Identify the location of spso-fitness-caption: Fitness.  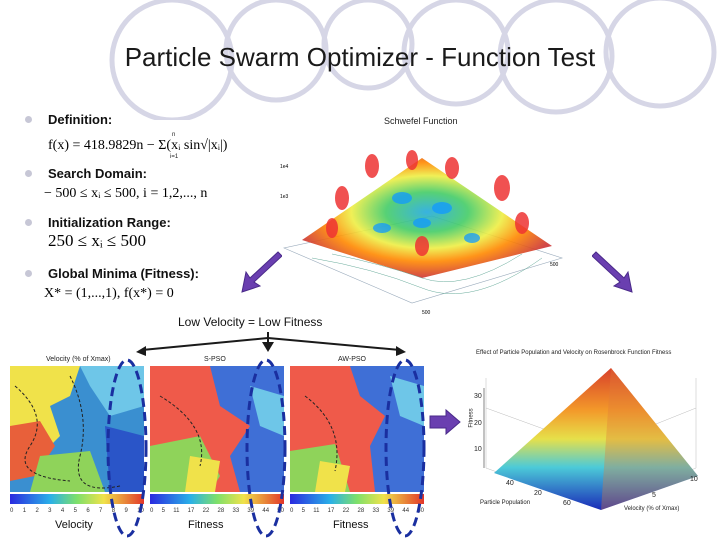
(206, 525).